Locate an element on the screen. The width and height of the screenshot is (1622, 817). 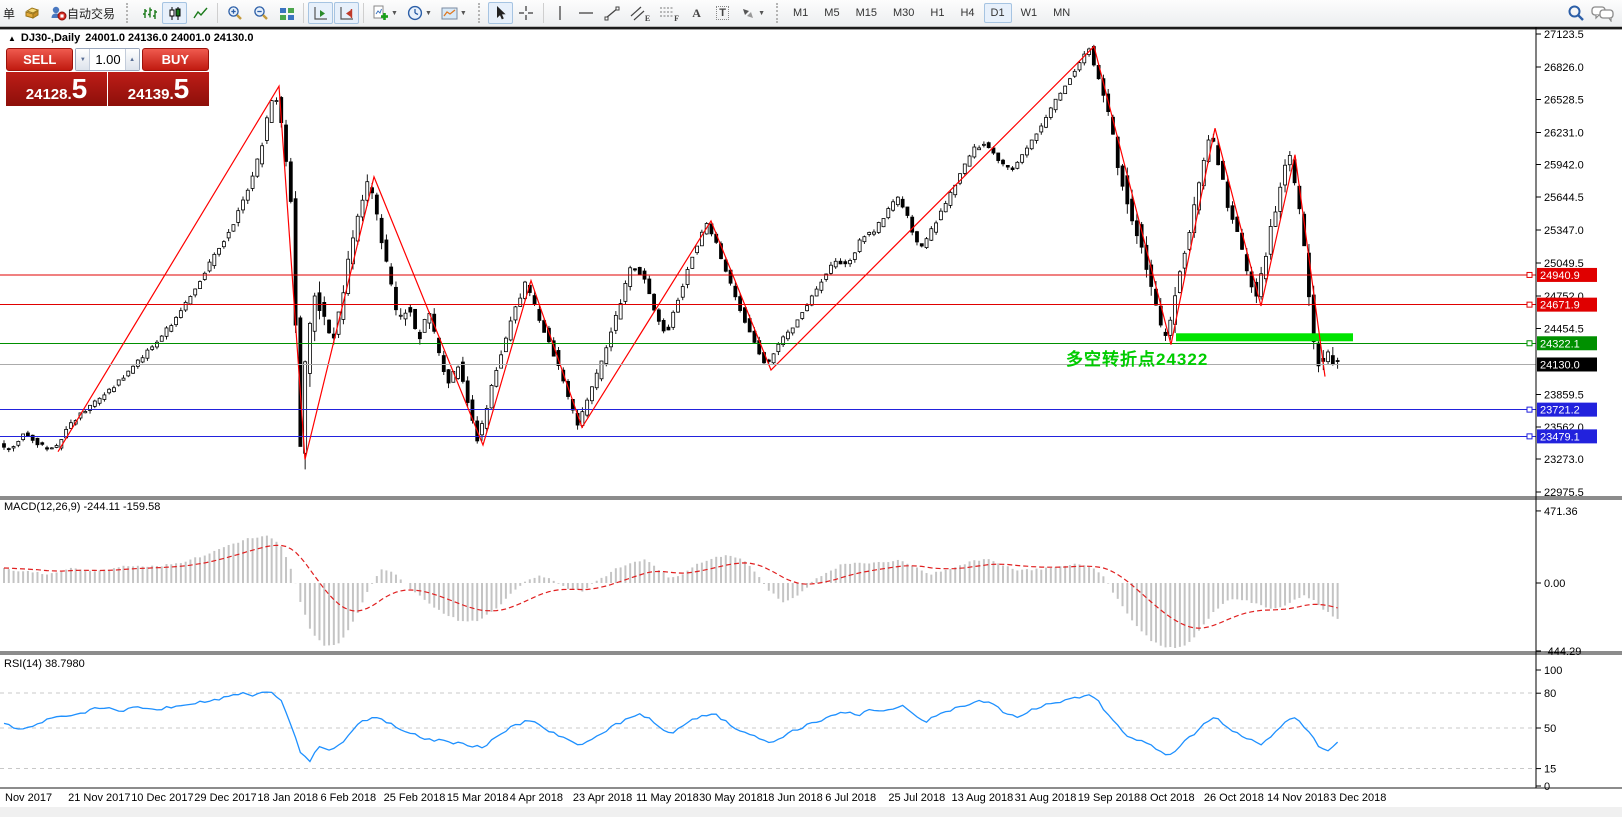
new-order-button: 单 is located at coordinates (9, 13).